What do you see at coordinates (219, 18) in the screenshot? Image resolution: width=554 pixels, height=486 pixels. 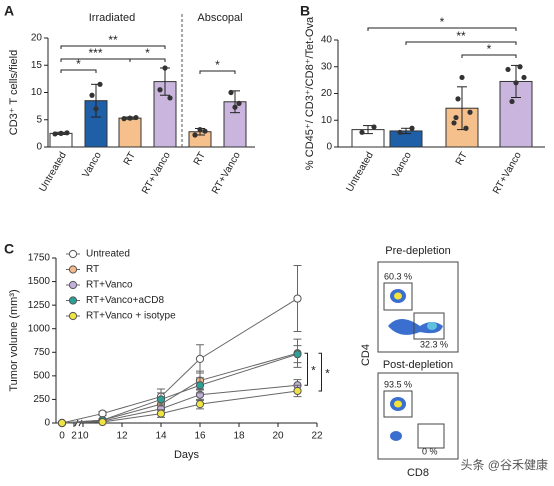 I see `group-label: Abscopal` at bounding box center [219, 18].